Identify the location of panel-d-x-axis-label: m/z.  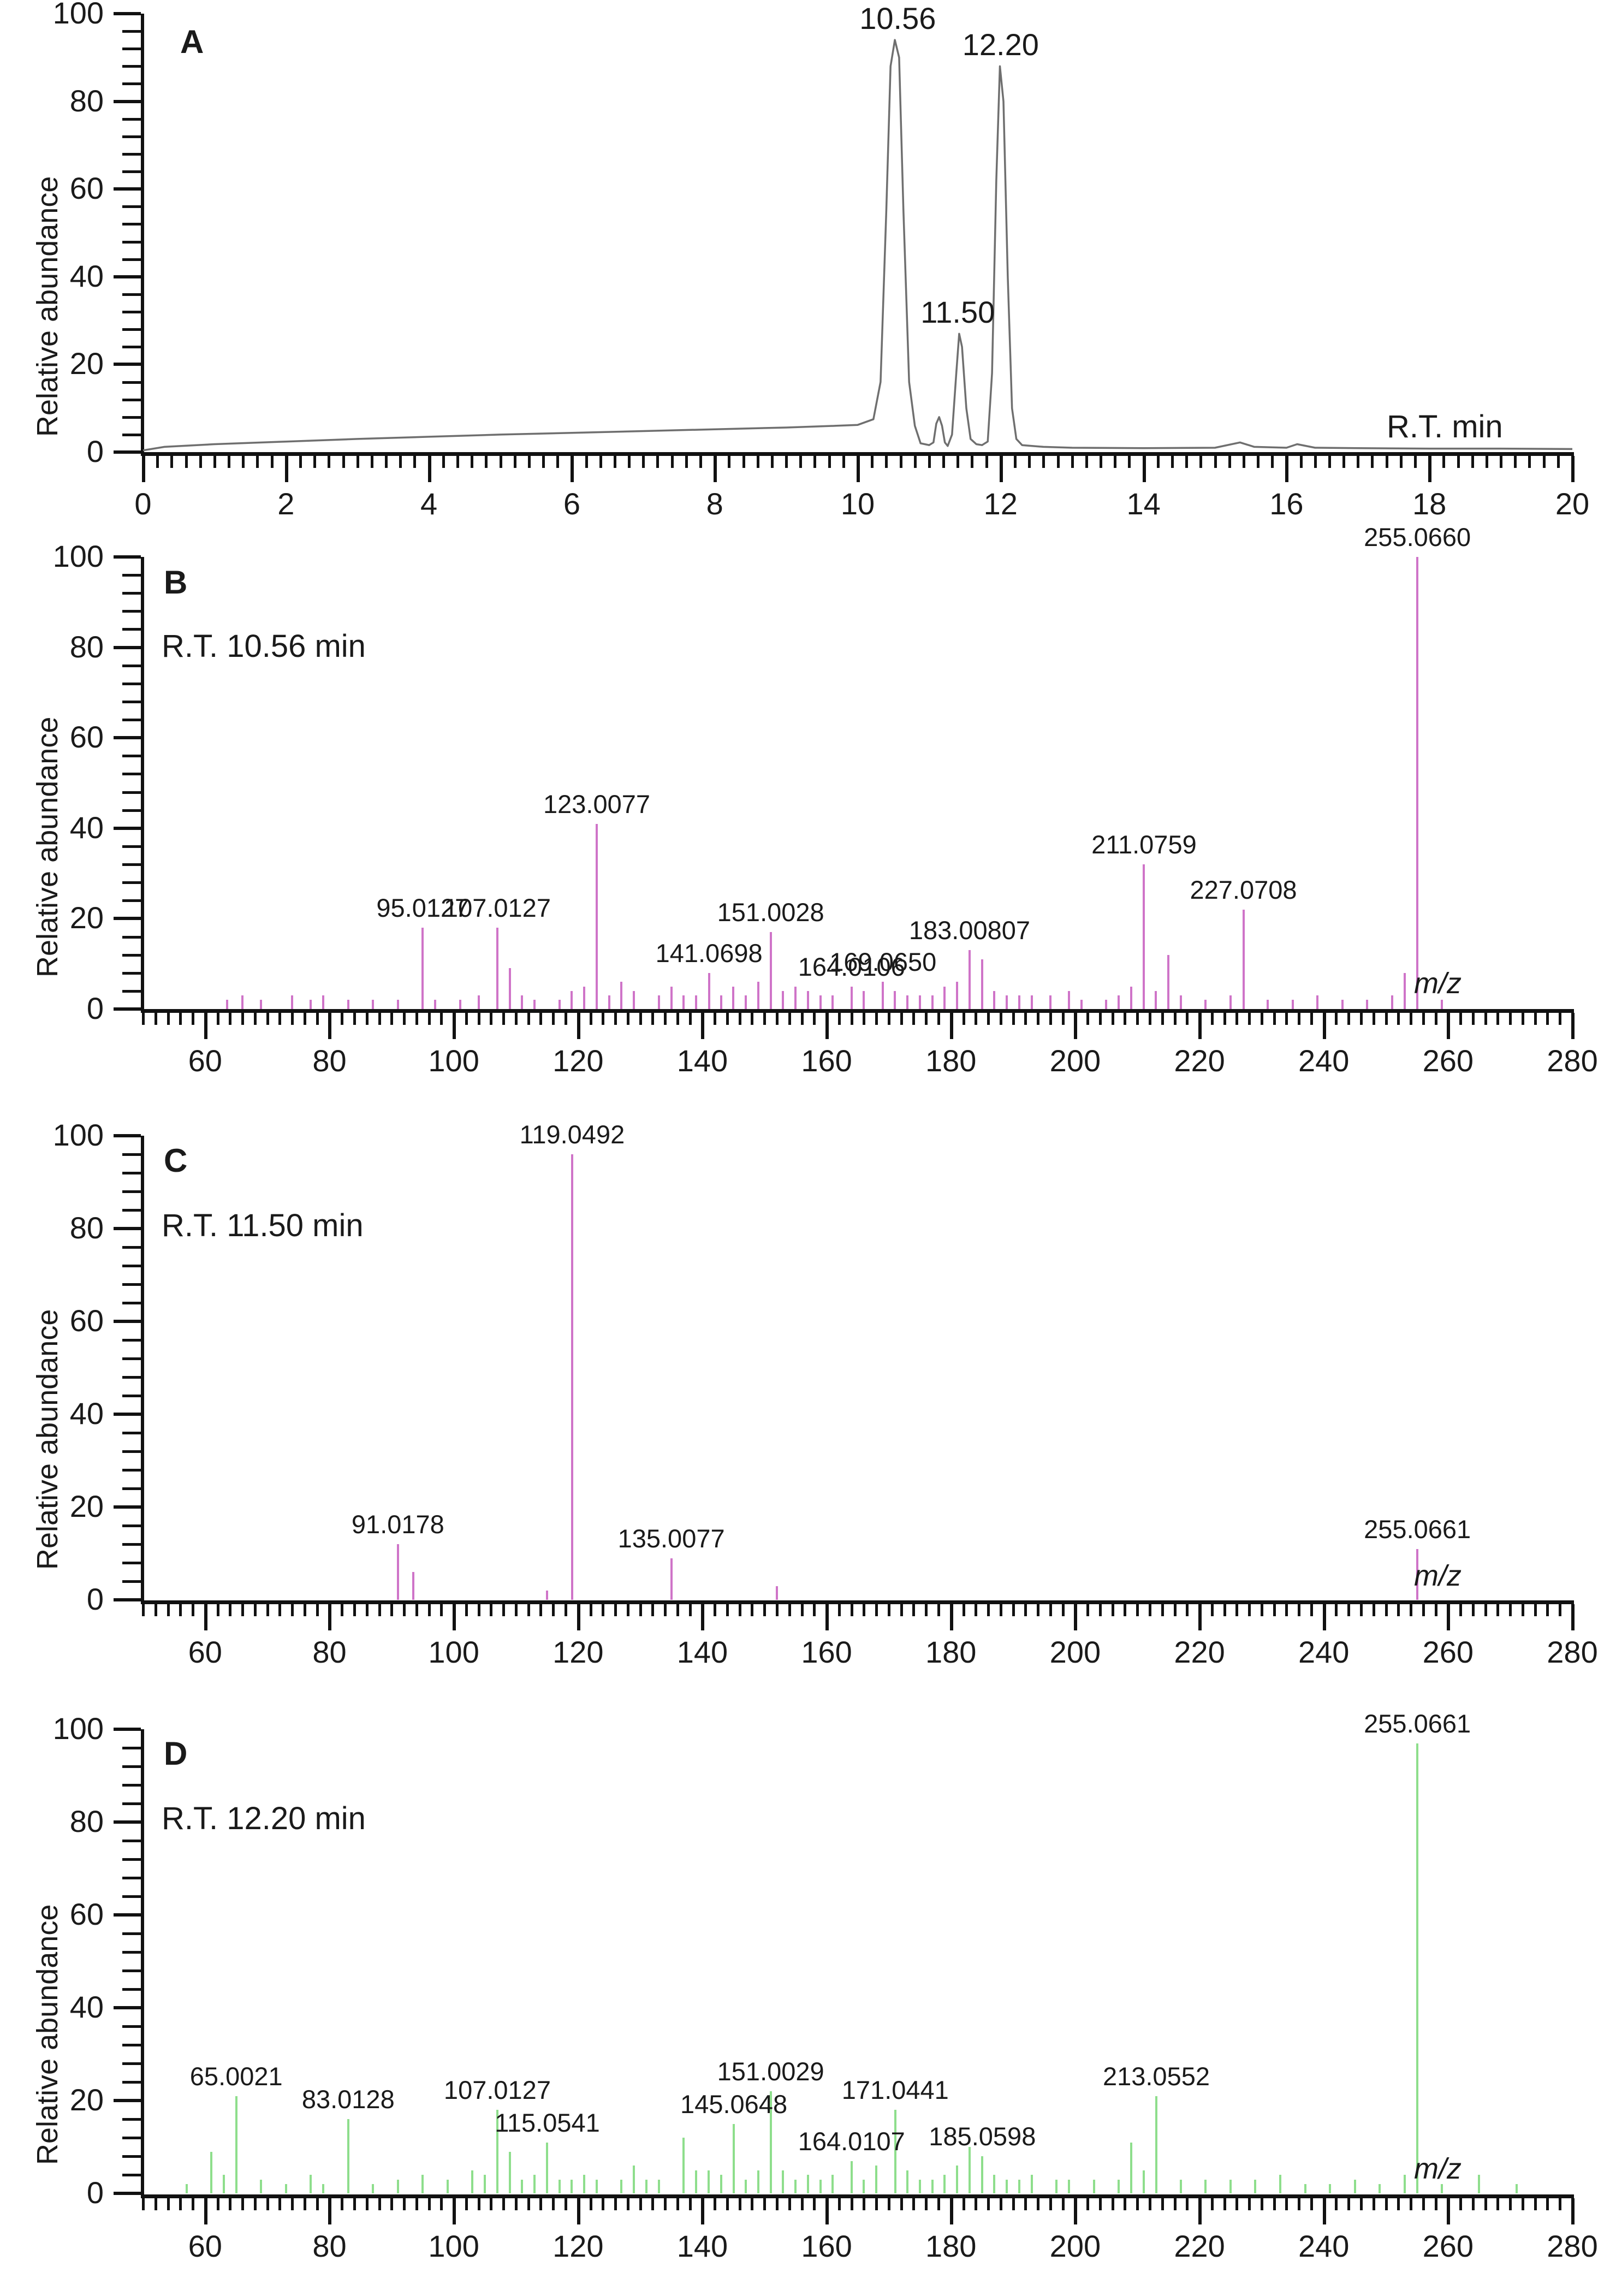
(1438, 2168).